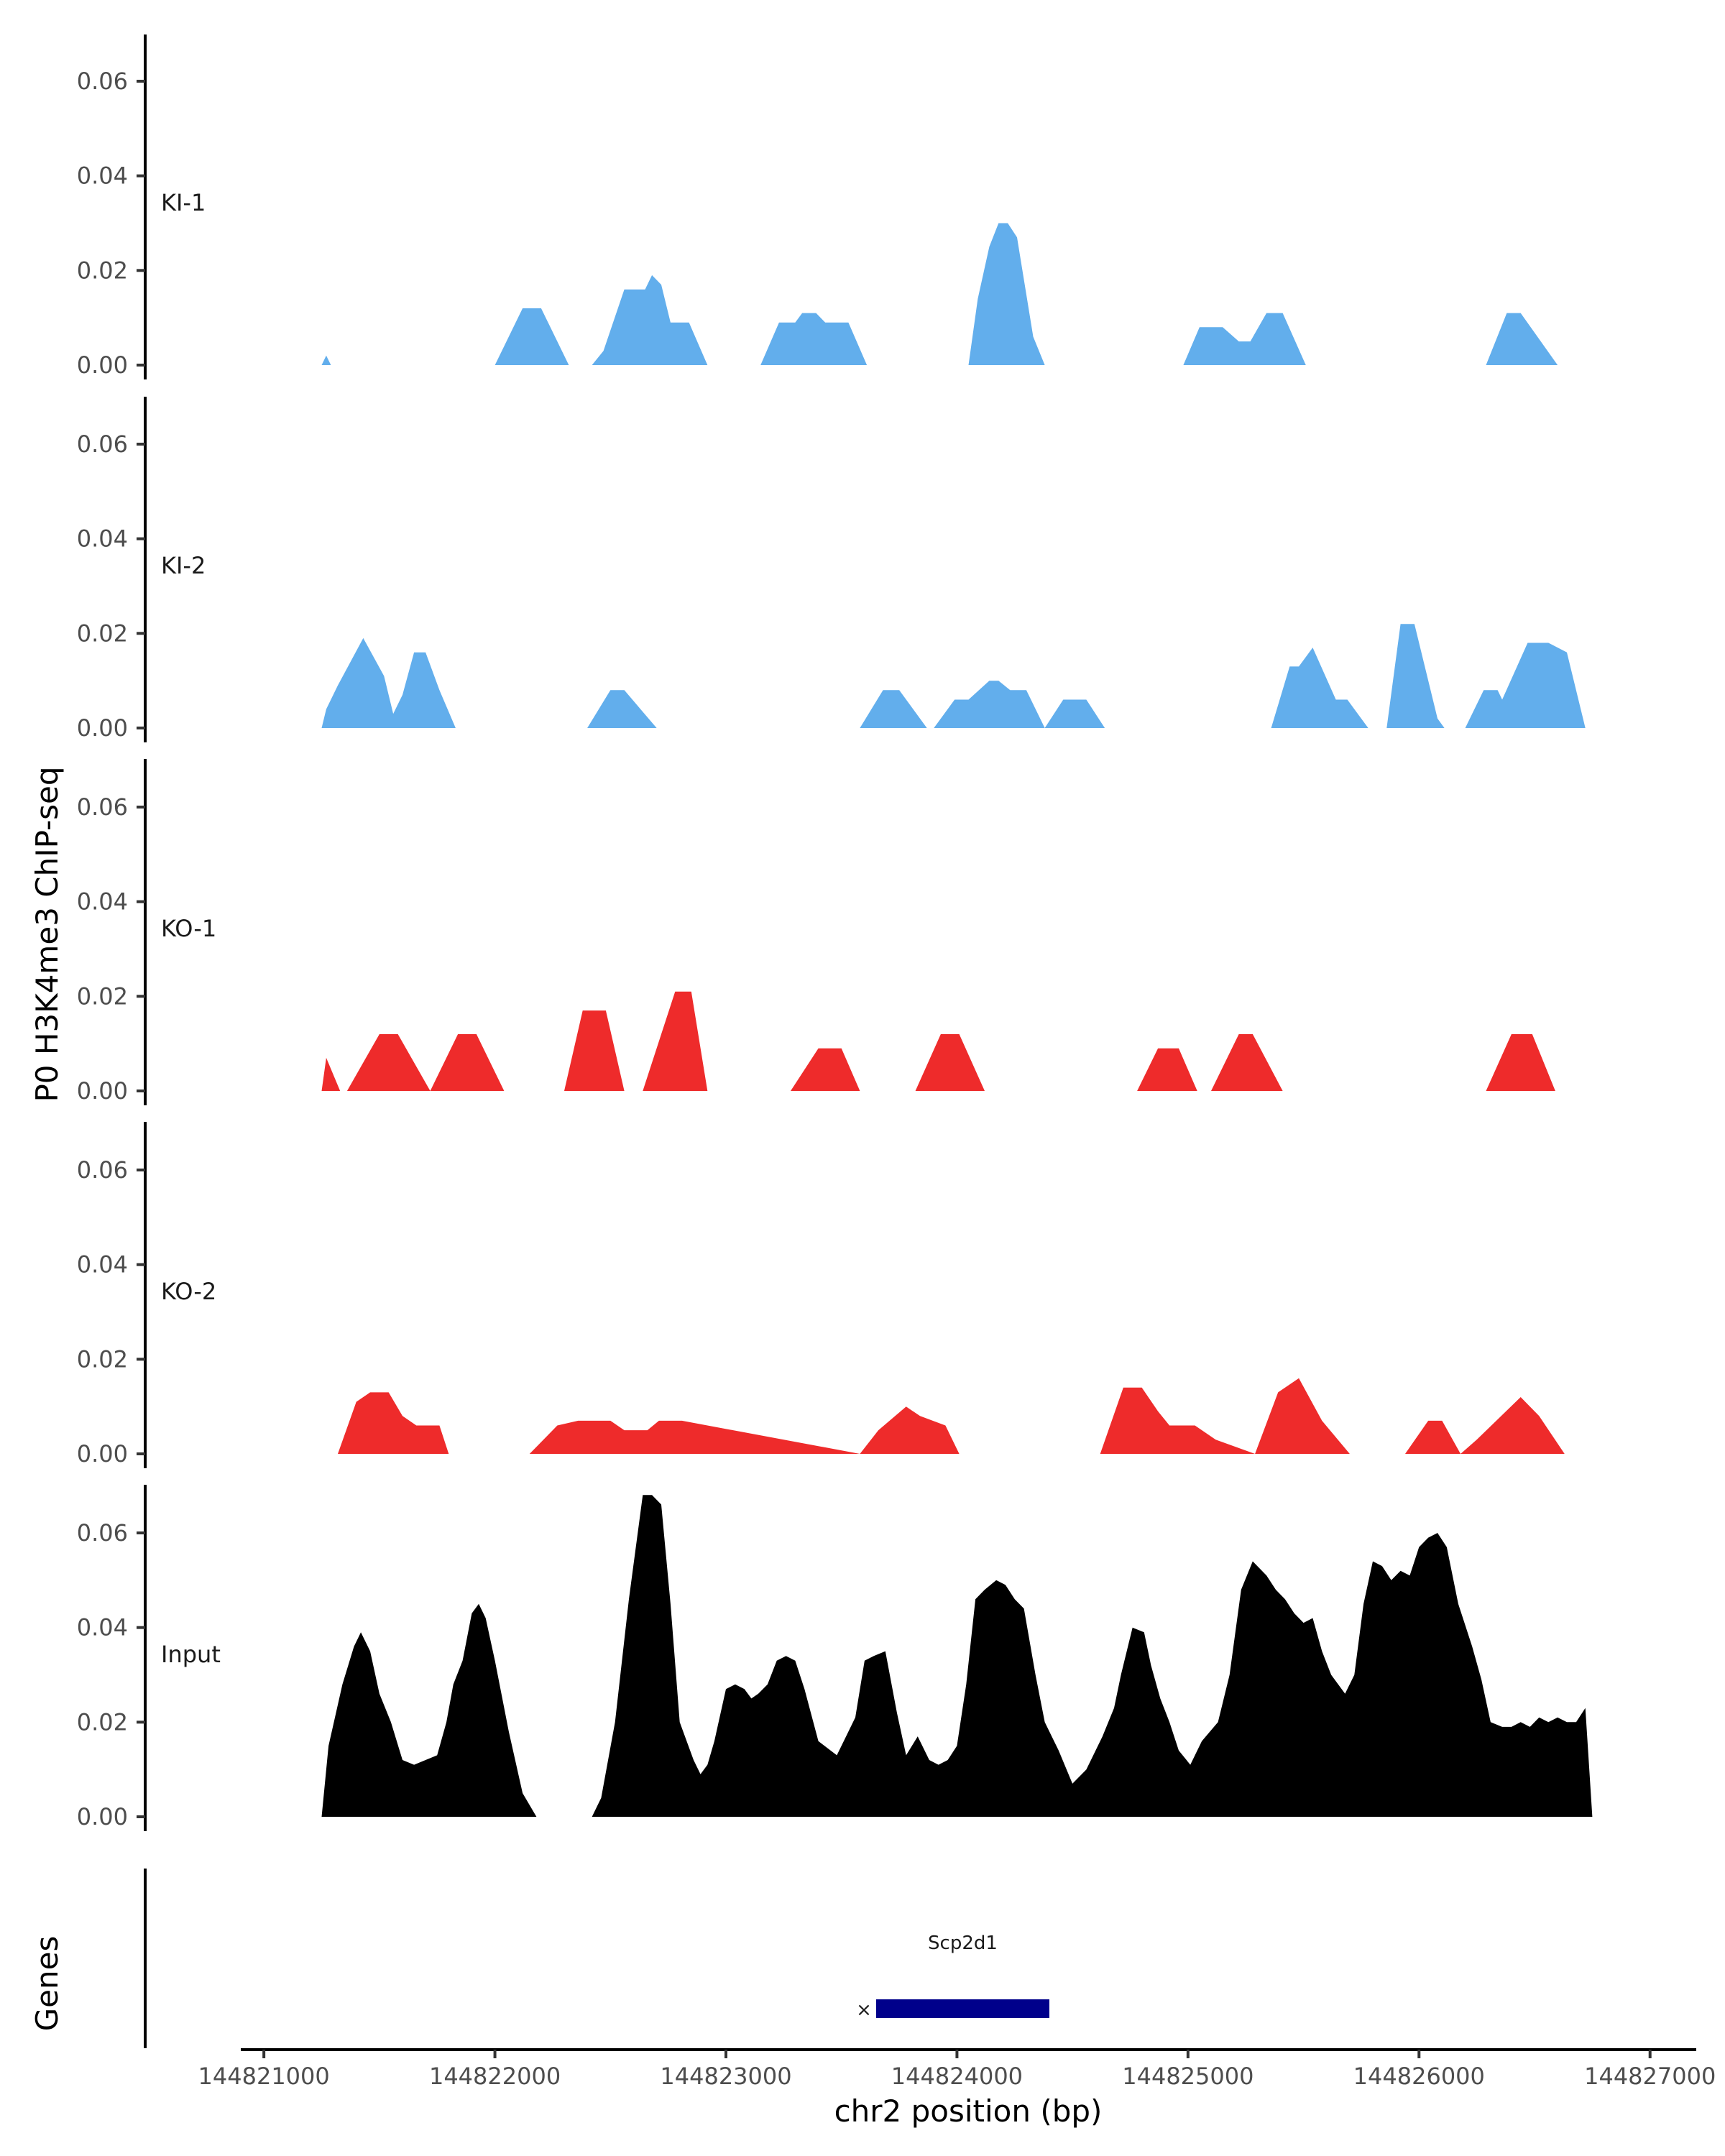 The width and height of the screenshot is (1725, 2156). I want to click on x-tick-label: 144824000, so click(957, 2076).